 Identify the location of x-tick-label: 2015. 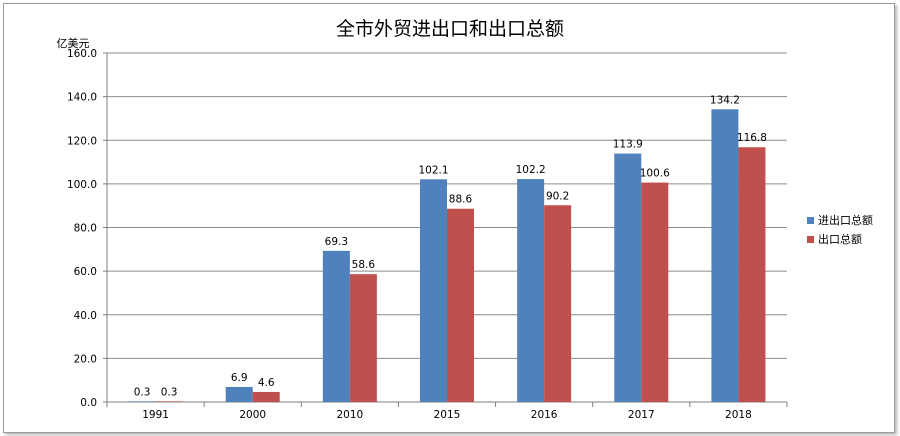
(447, 415).